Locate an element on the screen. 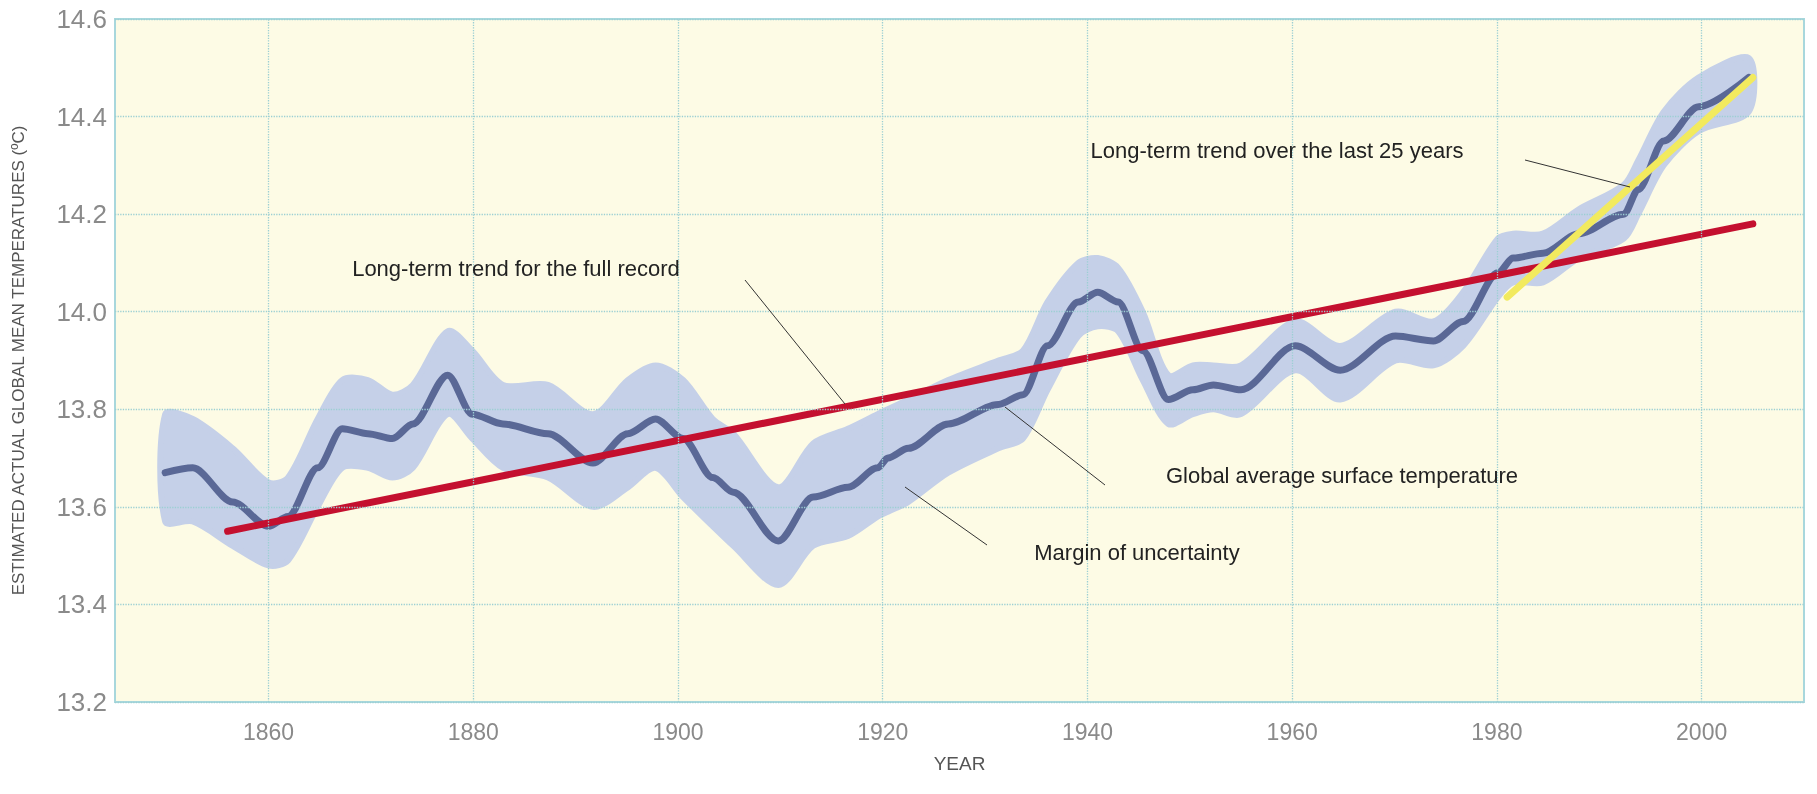 The height and width of the screenshot is (794, 1817). x-axis-title: YEAR is located at coordinates (959, 763).